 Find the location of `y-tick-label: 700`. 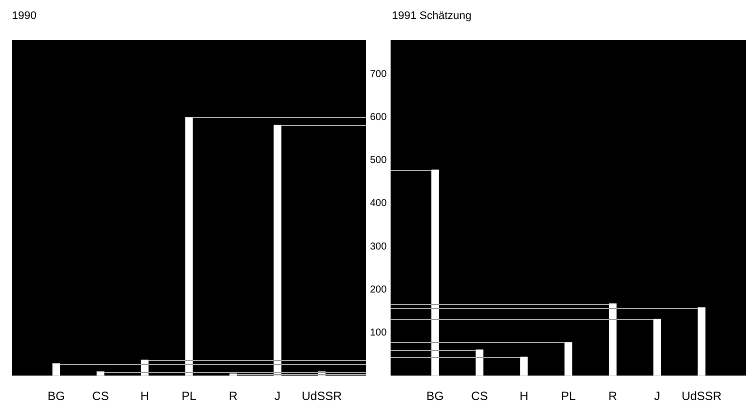

y-tick-label: 700 is located at coordinates (379, 74).